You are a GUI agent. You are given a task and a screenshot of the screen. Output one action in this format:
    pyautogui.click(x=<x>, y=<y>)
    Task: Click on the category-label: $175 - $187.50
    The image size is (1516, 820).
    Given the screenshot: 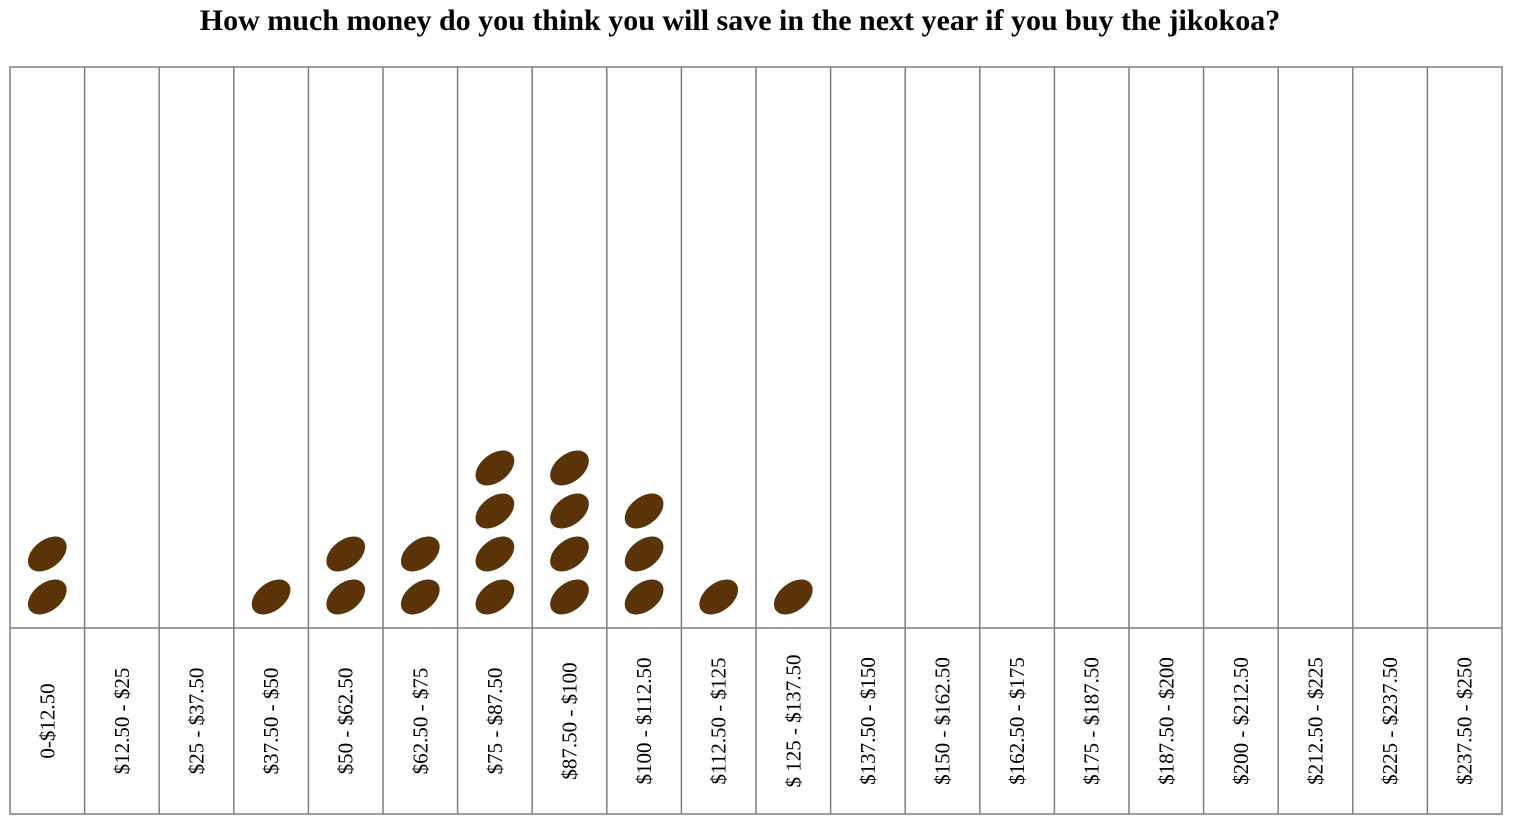 What is the action you would take?
    pyautogui.click(x=1092, y=721)
    